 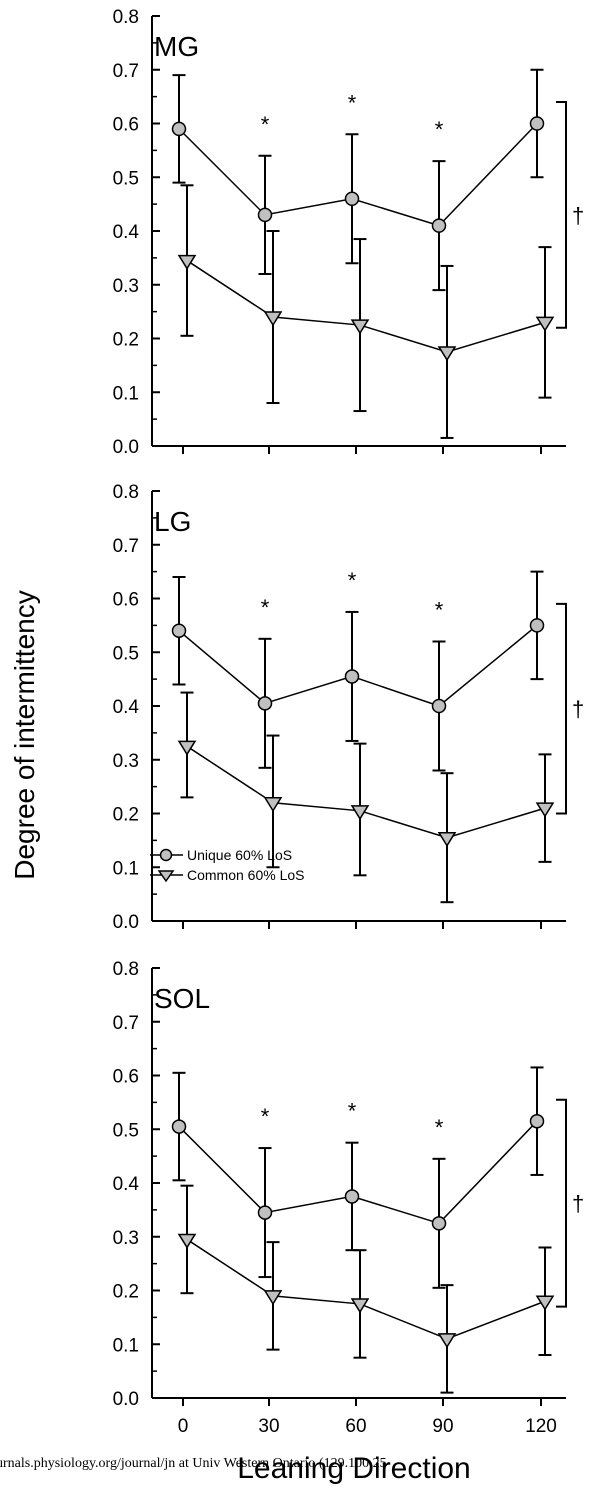 I want to click on x-axis-label: Leaning Direction, so click(x=353, y=1468).